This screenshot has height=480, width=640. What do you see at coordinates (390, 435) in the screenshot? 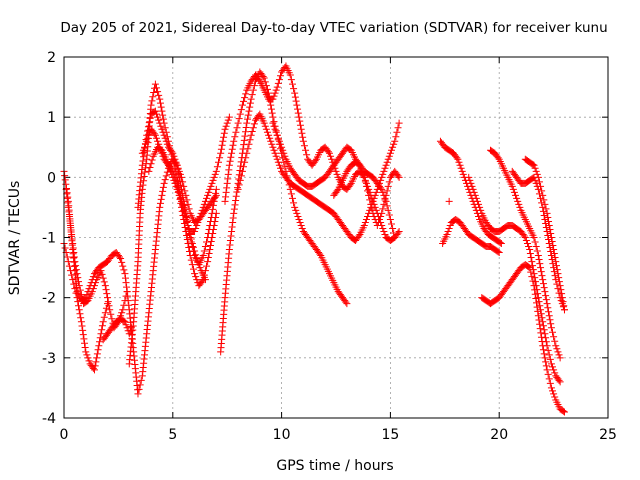
I see `x-tick-label-3: 15` at bounding box center [390, 435].